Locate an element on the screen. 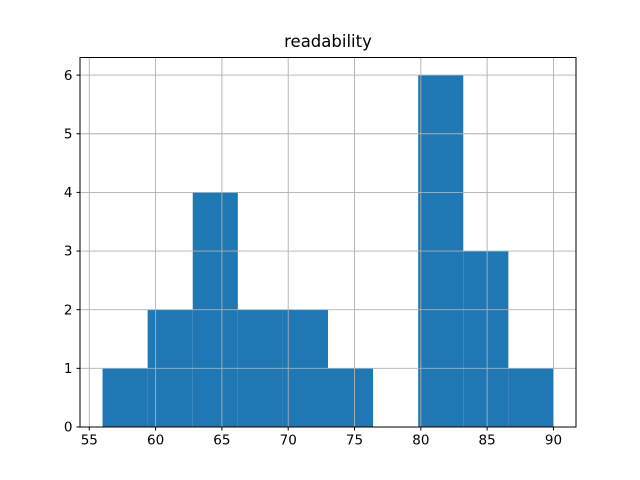  x-tick-label: 55 is located at coordinates (89, 441).